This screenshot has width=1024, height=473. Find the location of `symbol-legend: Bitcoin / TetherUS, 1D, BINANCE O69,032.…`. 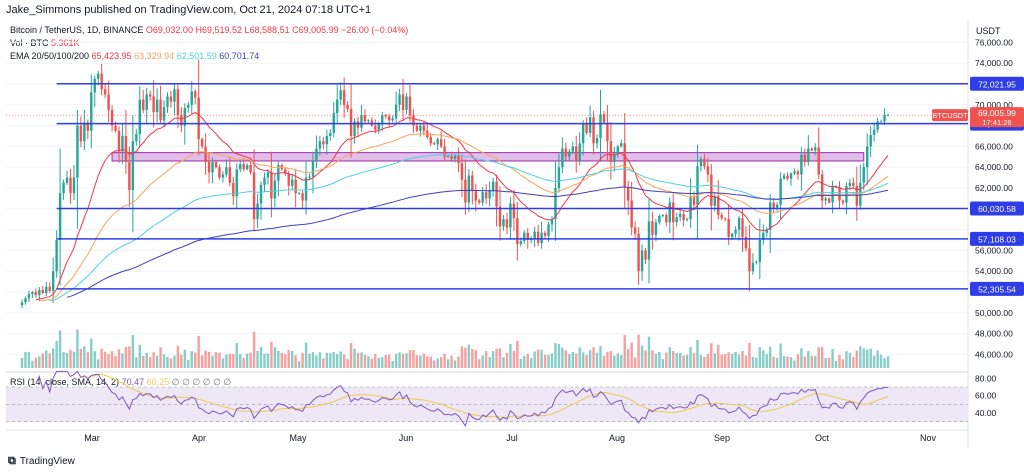

symbol-legend: Bitcoin / TetherUS, 1D, BINANCE O69,032.… is located at coordinates (209, 30).